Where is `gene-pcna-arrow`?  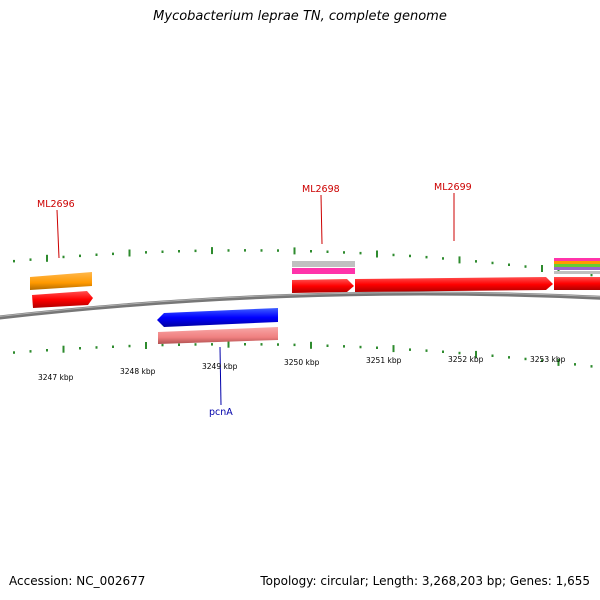 gene-pcna-arrow is located at coordinates (217, 317).